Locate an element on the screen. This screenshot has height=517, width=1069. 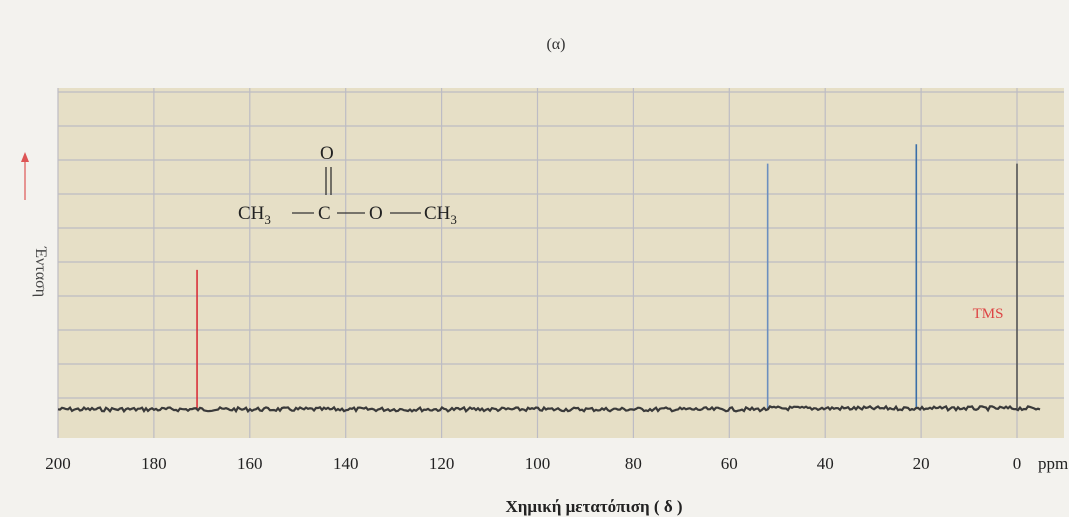
molecule-ester-oxygen: O is located at coordinates (376, 213).